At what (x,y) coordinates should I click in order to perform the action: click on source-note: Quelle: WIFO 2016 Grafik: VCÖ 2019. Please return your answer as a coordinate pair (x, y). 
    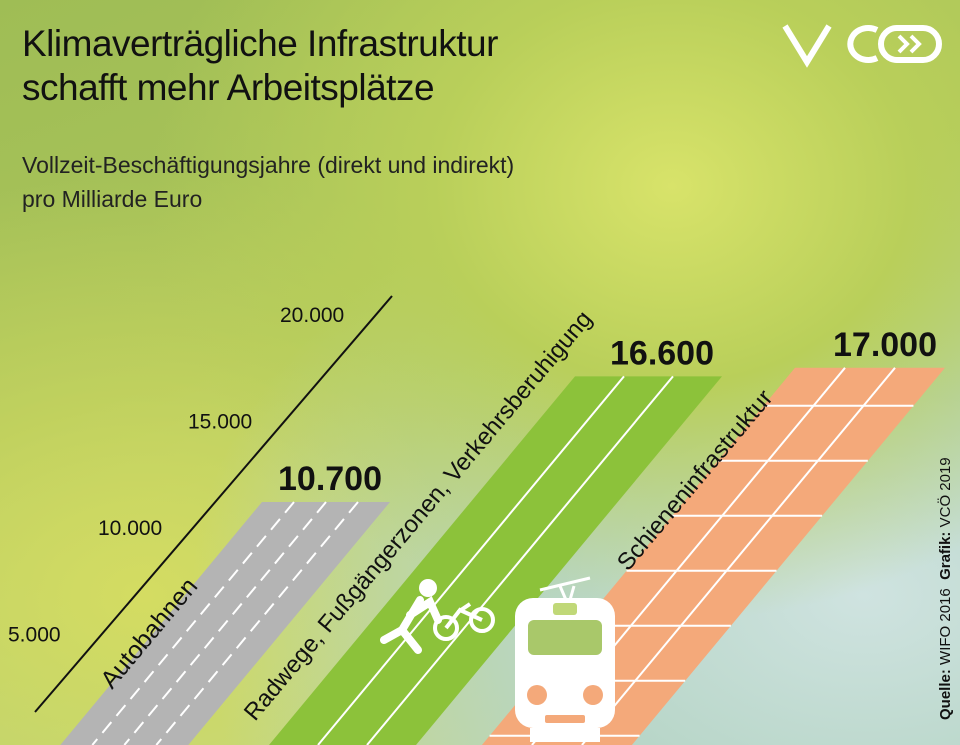
    Looking at the image, I should click on (945, 588).